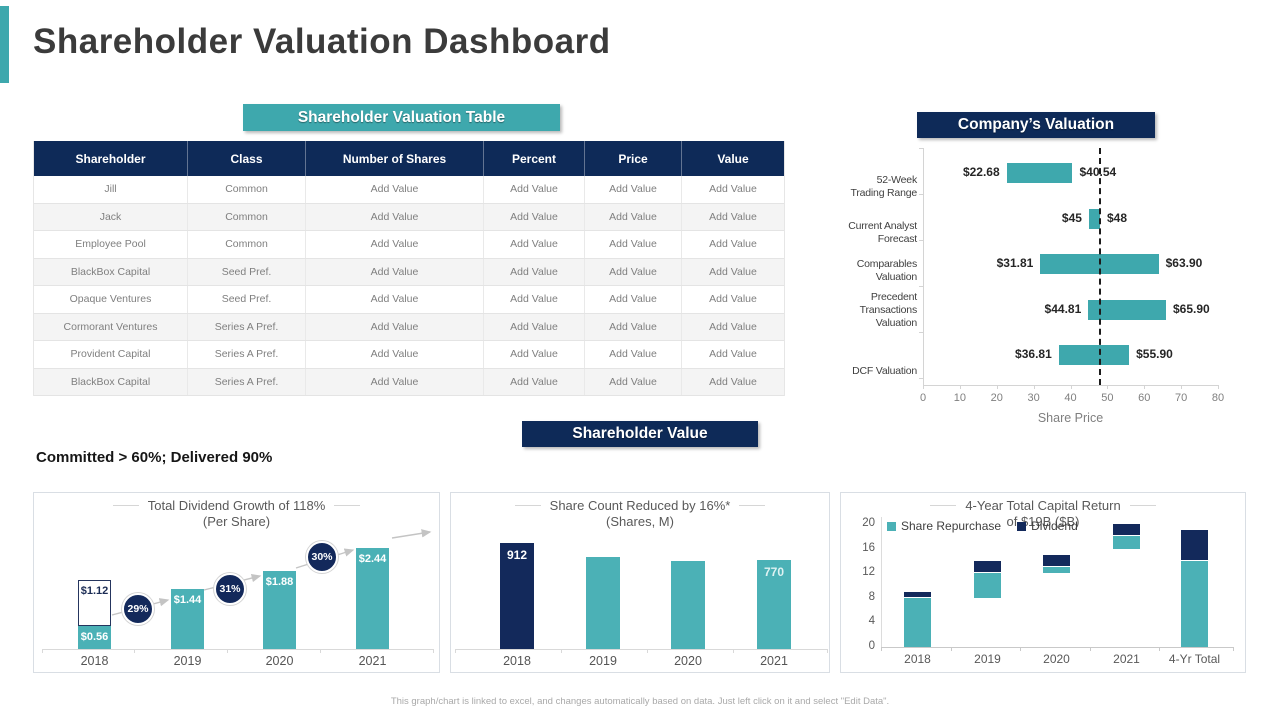 The height and width of the screenshot is (720, 1280). What do you see at coordinates (868, 547) in the screenshot?
I see `y-tick-label: 16` at bounding box center [868, 547].